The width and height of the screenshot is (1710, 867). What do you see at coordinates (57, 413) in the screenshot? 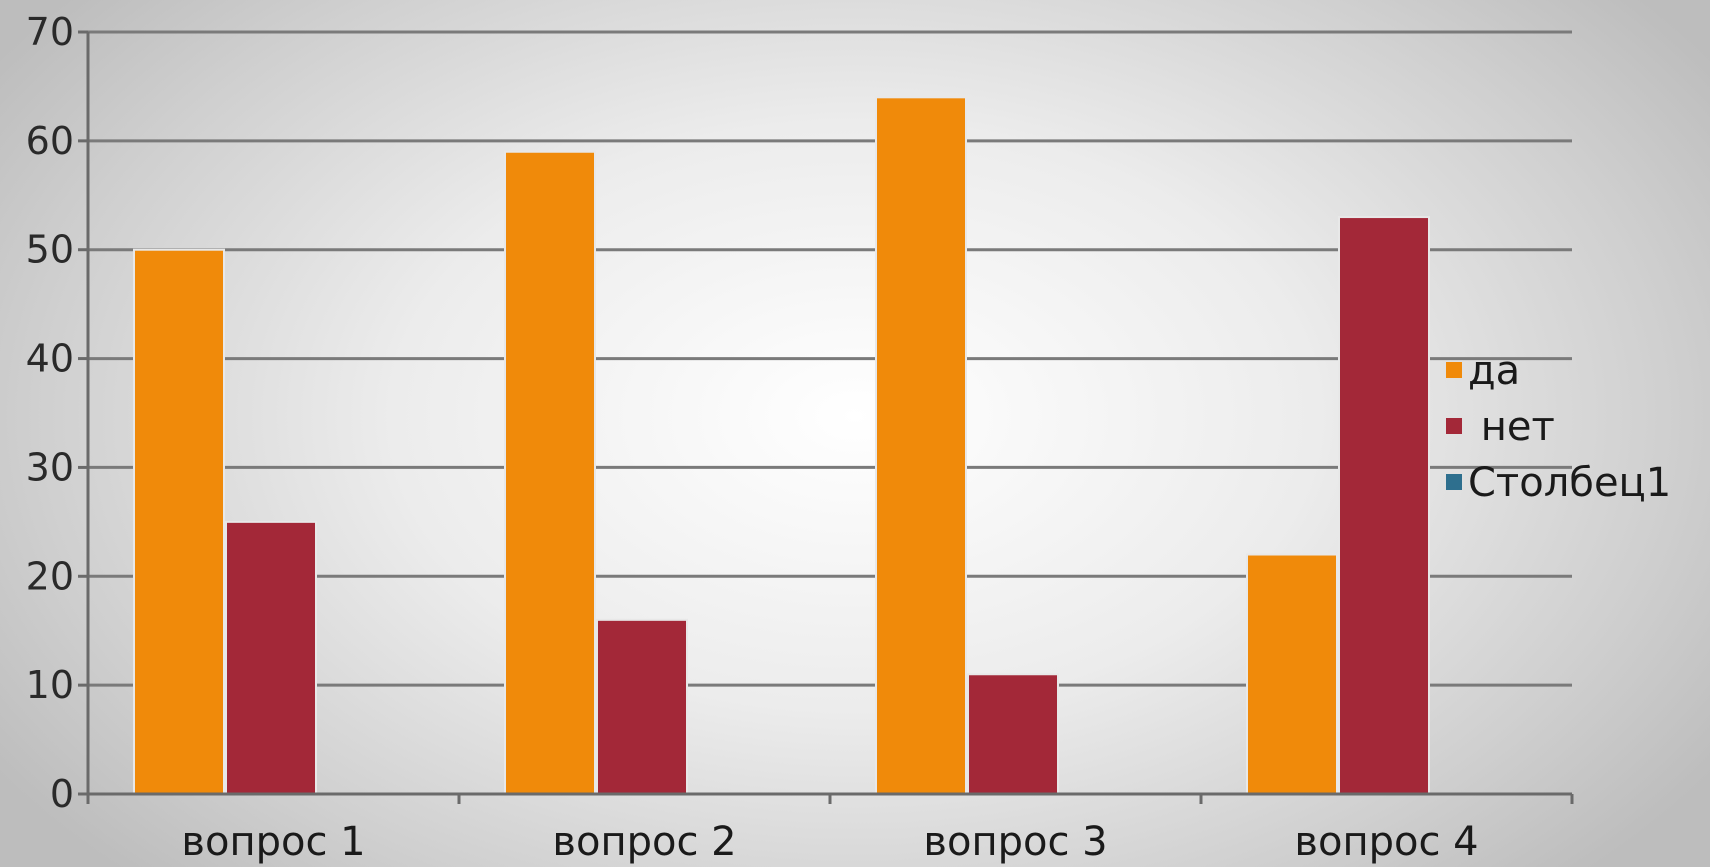
I see `y-axis-ticks: 0 10 20 30 40 50 60 70` at bounding box center [57, 413].